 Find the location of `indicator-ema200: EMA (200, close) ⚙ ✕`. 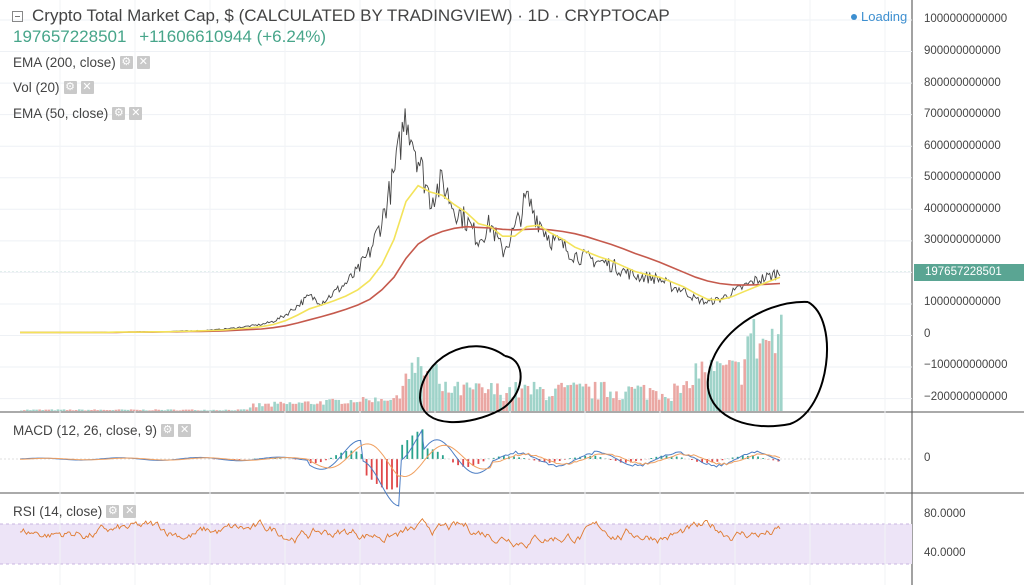

indicator-ema200: EMA (200, close) ⚙ ✕ is located at coordinates (81, 62).